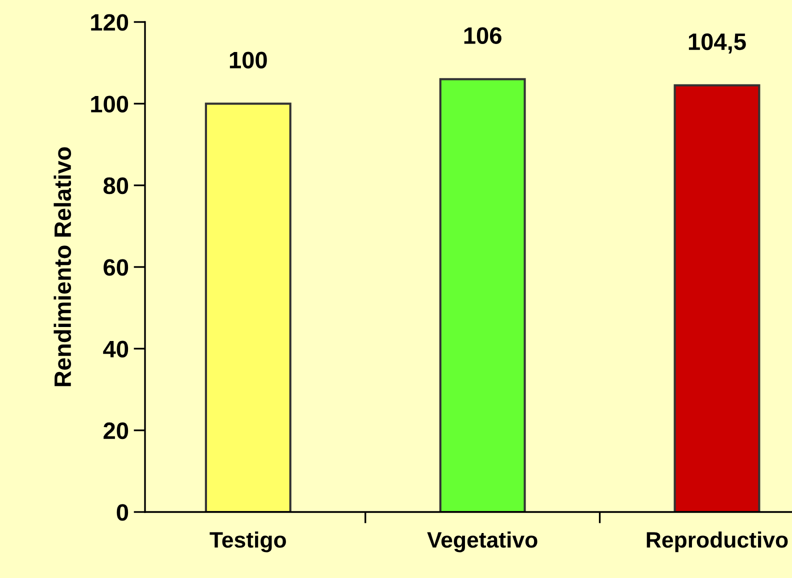 The width and height of the screenshot is (792, 578). What do you see at coordinates (109, 22) in the screenshot?
I see `y-tick-label: 120` at bounding box center [109, 22].